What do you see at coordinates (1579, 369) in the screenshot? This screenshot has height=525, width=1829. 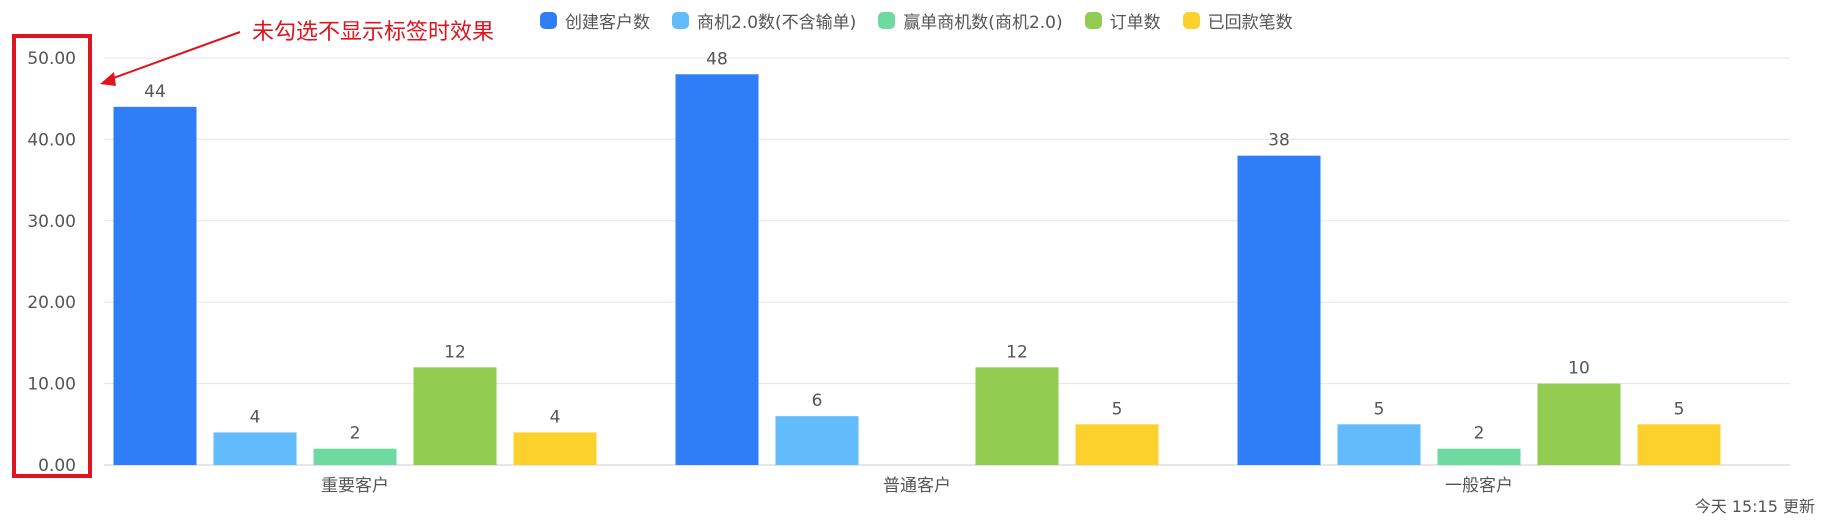 I see `data-label: 10` at bounding box center [1579, 369].